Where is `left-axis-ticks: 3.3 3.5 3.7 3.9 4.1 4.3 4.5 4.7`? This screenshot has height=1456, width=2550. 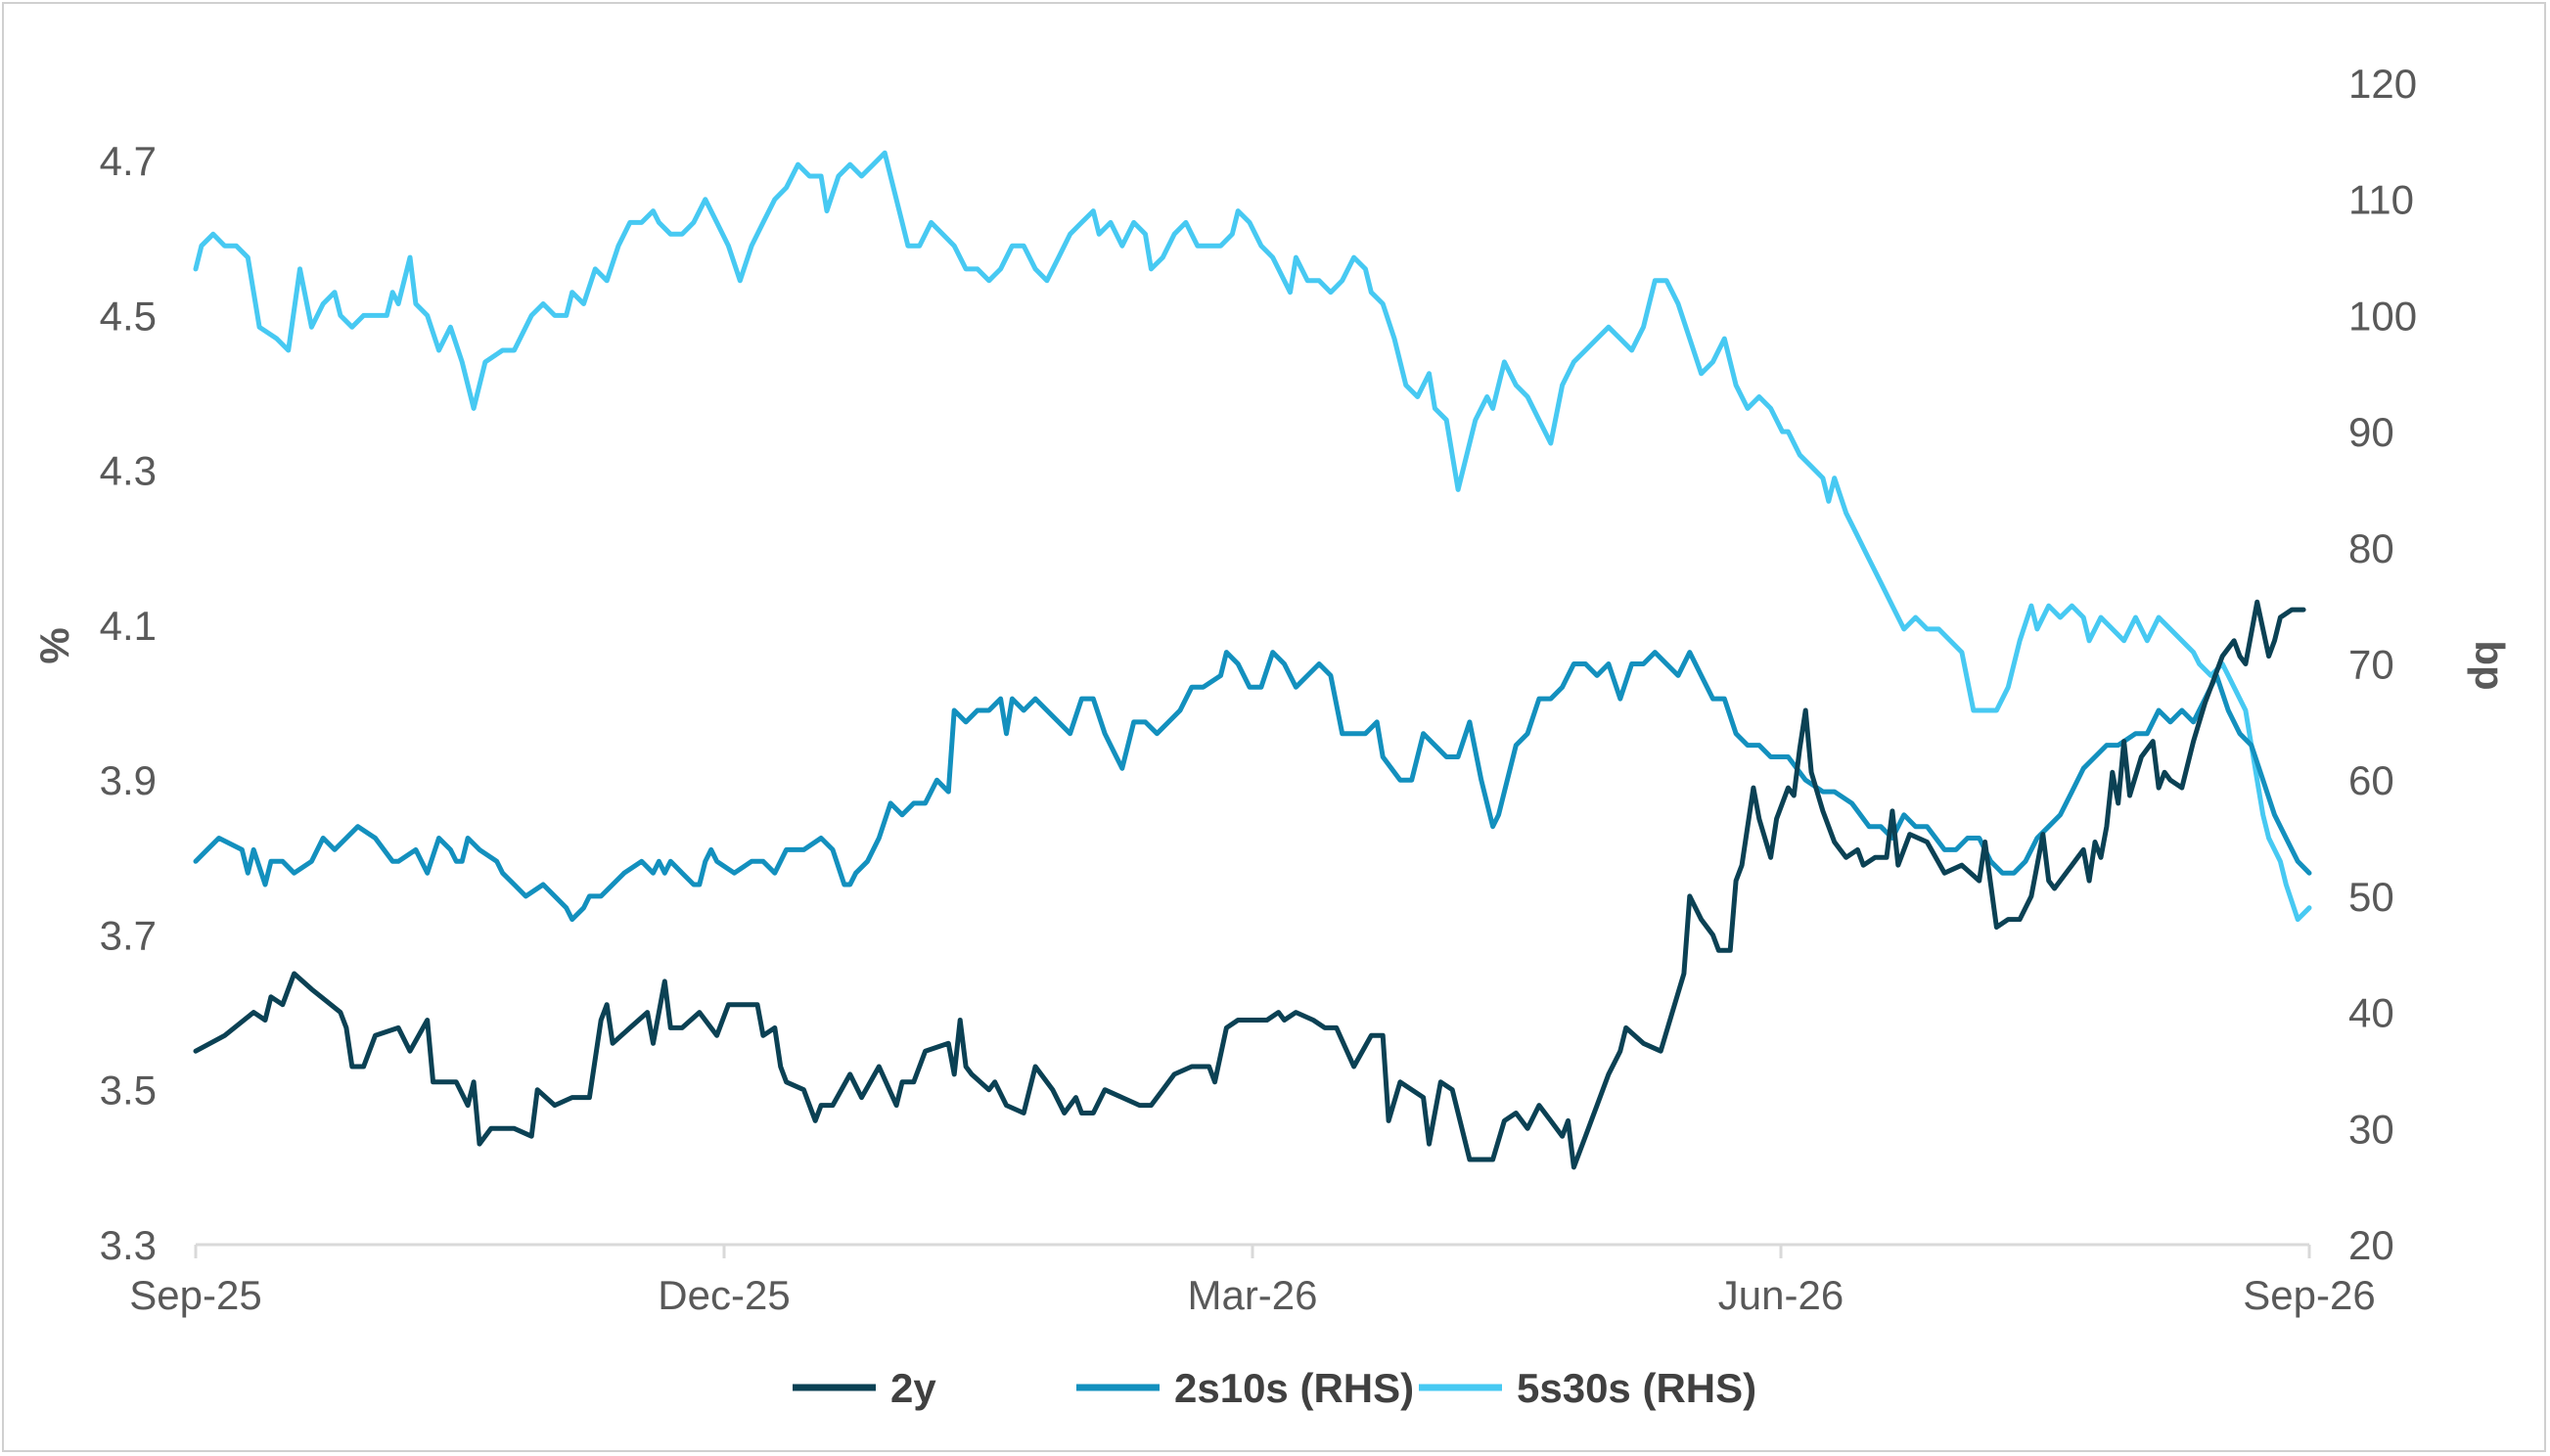
left-axis-ticks: 3.3 3.5 3.7 3.9 4.1 4.3 4.5 4.7 is located at coordinates (128, 703).